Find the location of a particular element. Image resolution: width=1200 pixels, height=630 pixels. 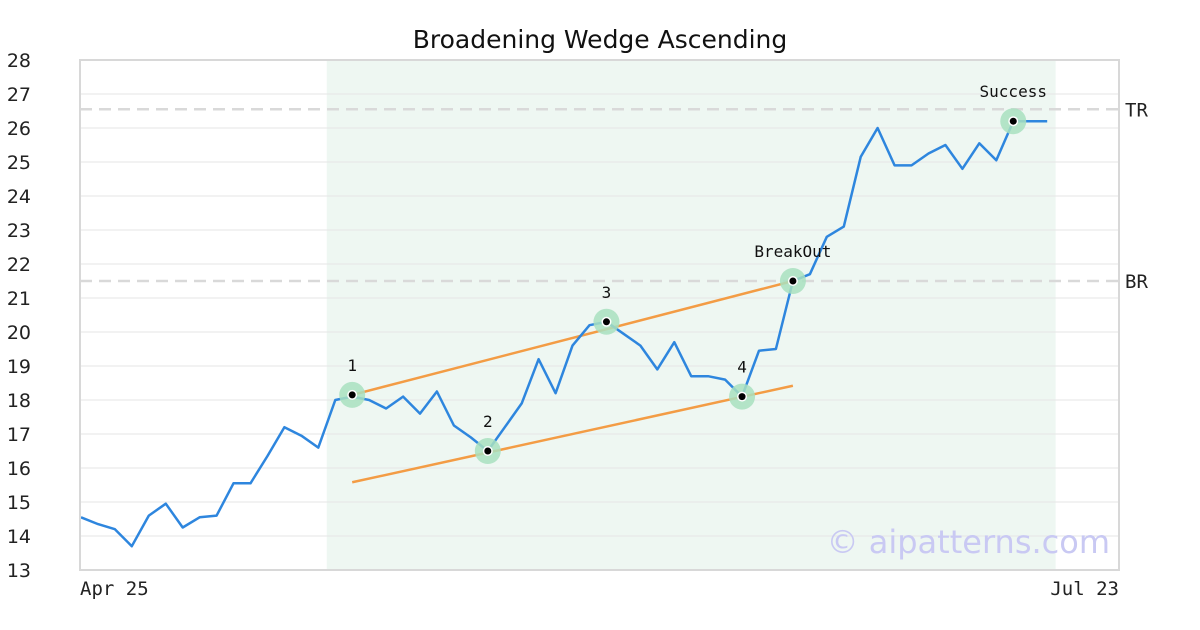

y-tick-label: 14 is located at coordinates (19, 537).